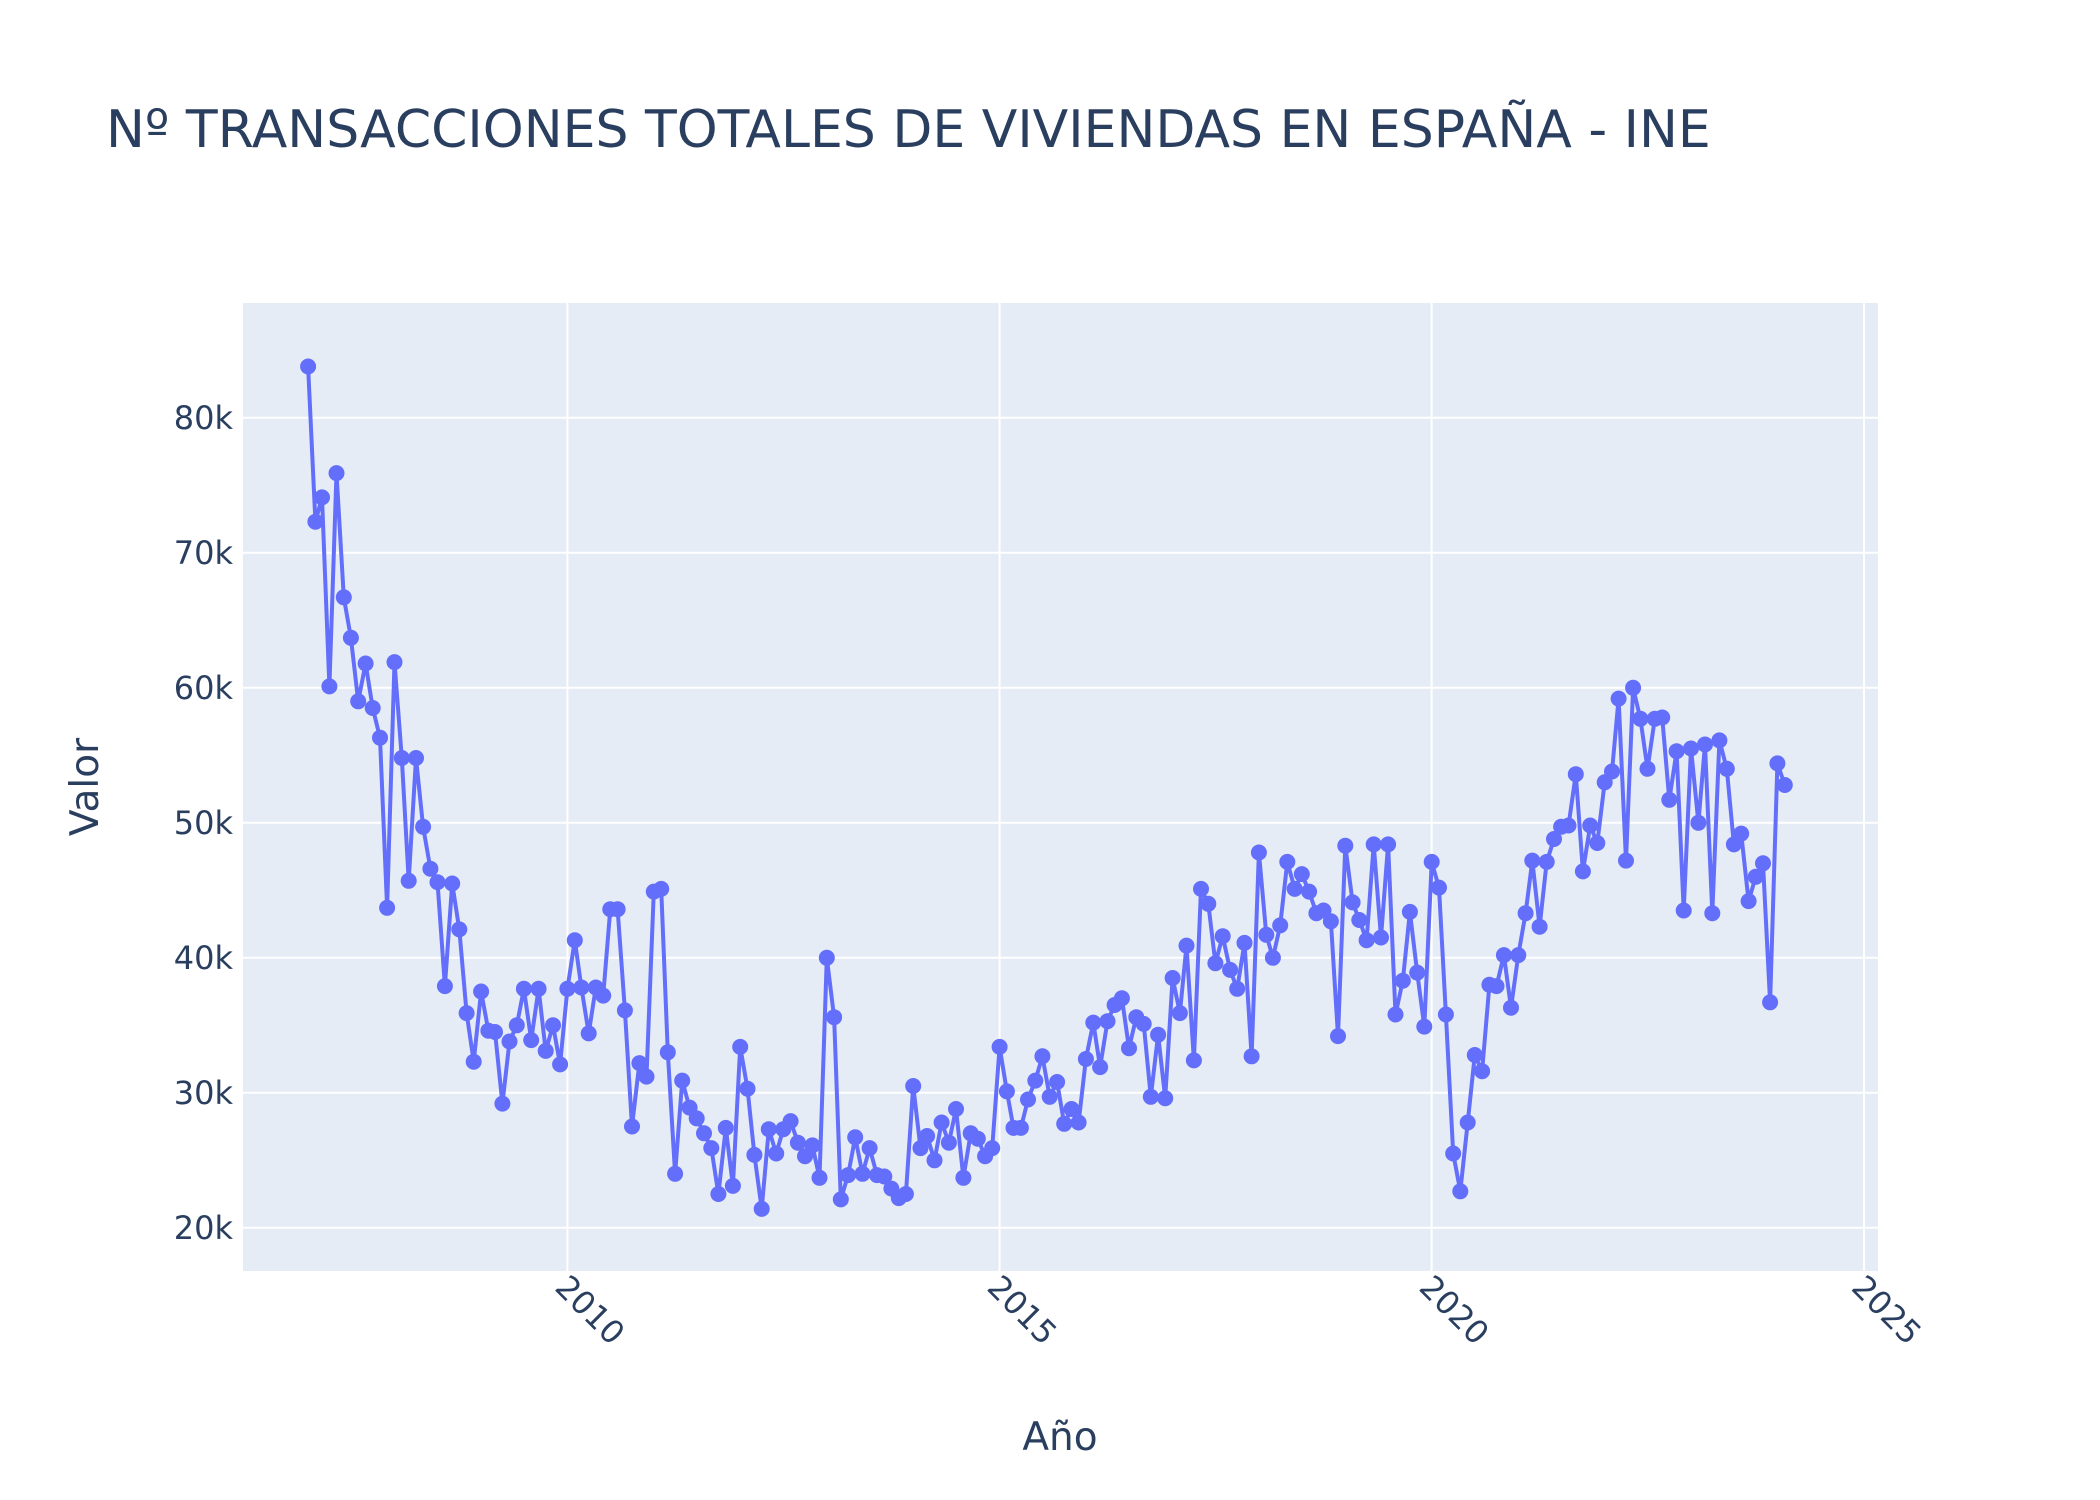 The image size is (2100, 1500). Describe the element at coordinates (1886, 1310) in the screenshot. I see `x-tick-label: 2025` at that location.